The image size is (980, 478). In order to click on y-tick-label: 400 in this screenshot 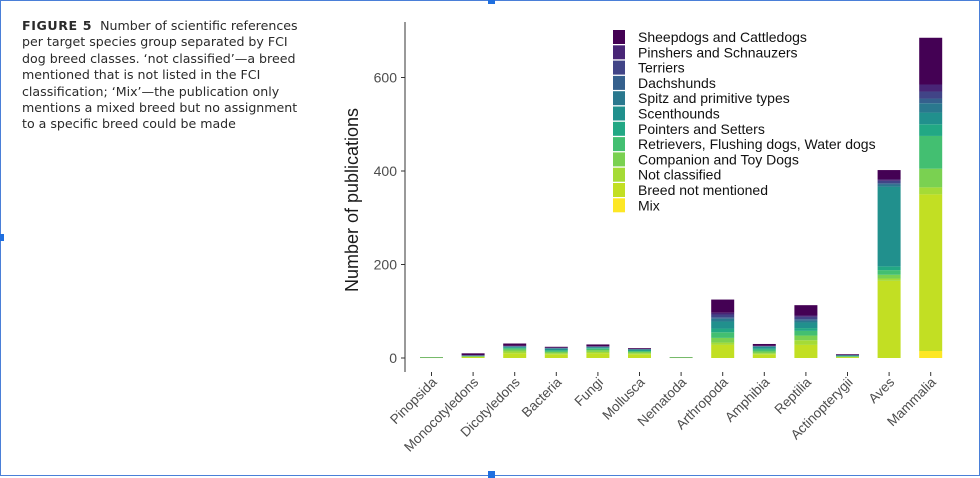, I will do `click(386, 171)`.